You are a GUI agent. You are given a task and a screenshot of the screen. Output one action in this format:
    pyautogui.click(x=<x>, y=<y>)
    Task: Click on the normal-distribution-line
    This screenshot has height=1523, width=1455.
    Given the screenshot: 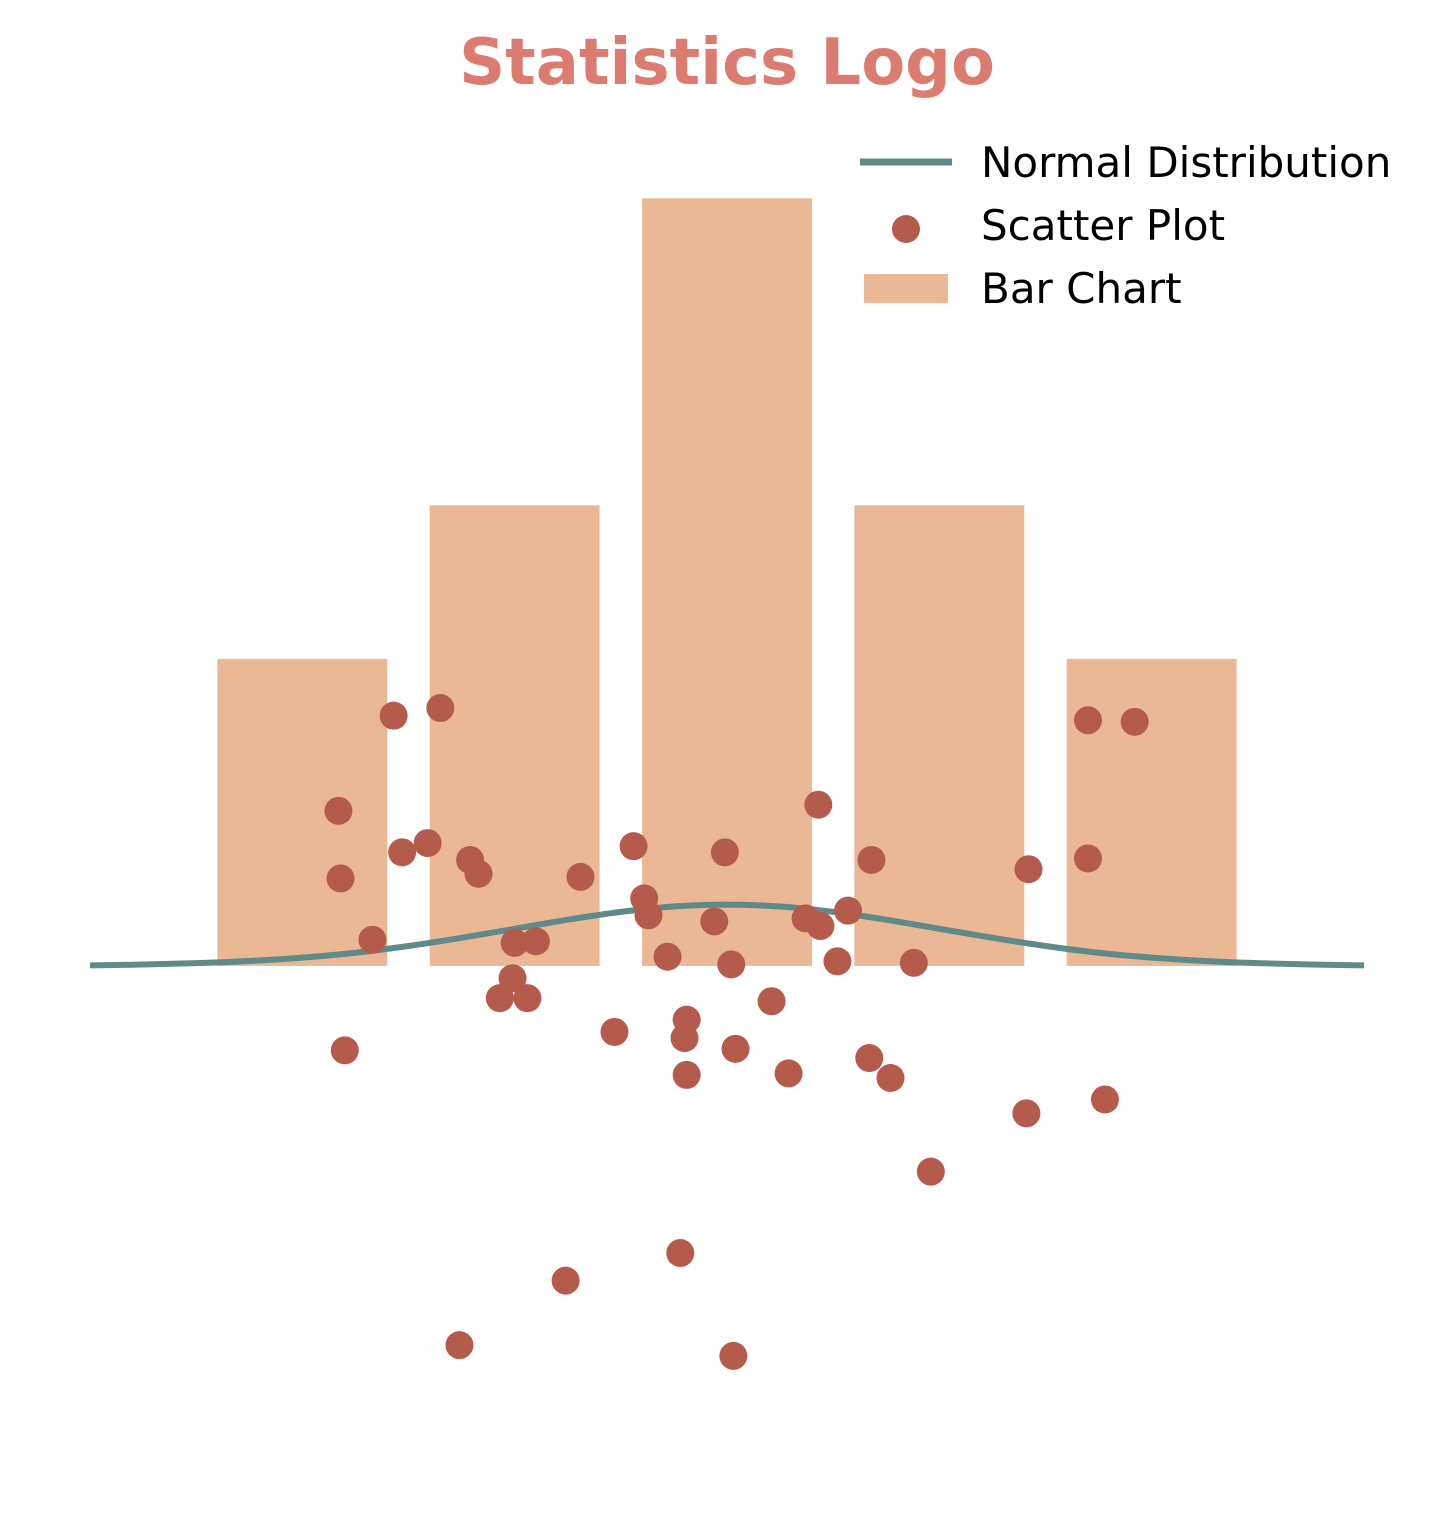 What is the action you would take?
    pyautogui.click(x=727, y=935)
    